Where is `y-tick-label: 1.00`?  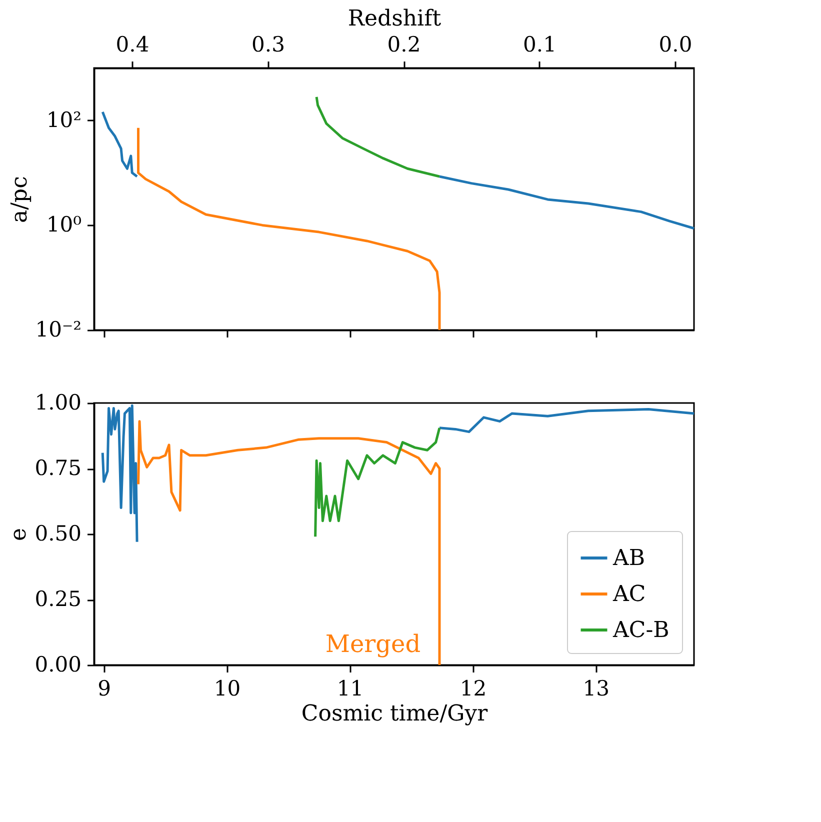 y-tick-label: 1.00 is located at coordinates (58, 402).